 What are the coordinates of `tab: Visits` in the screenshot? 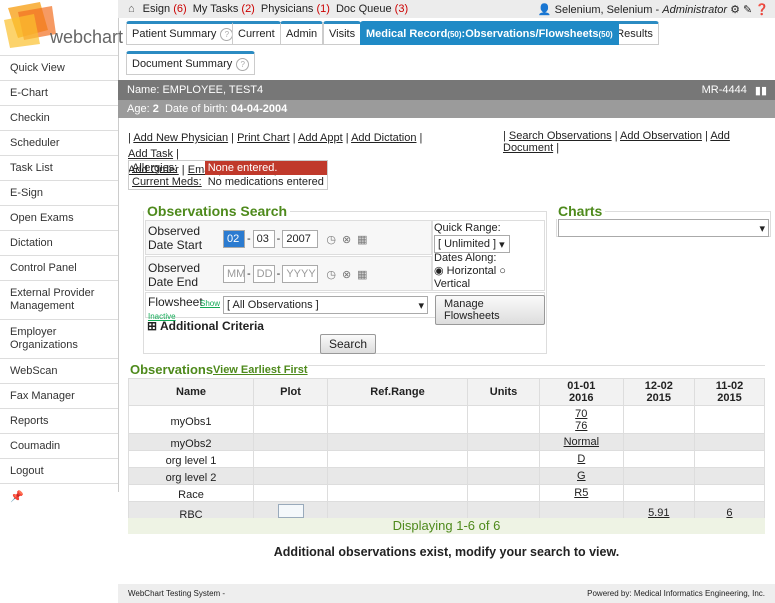 It's located at (342, 33).